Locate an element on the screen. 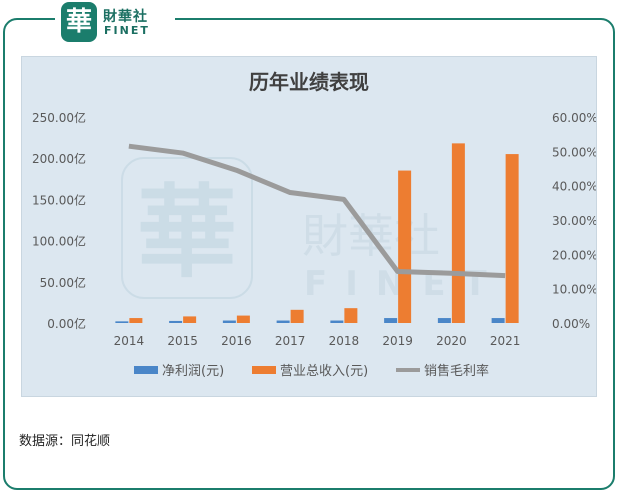 This screenshot has height=494, width=619. x-tick-label: 2021 is located at coordinates (505, 341).